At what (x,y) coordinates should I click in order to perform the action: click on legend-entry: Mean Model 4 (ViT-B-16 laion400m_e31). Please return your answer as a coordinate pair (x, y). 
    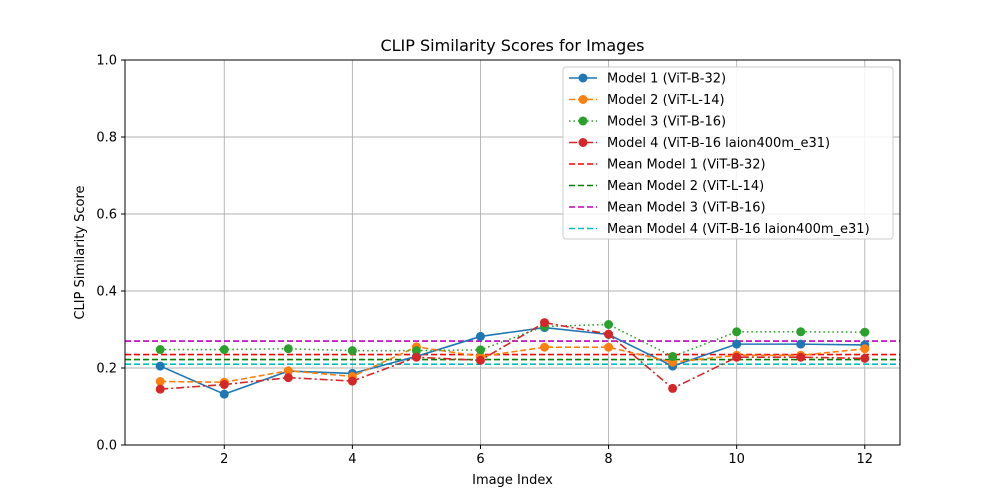
    Looking at the image, I should click on (738, 229).